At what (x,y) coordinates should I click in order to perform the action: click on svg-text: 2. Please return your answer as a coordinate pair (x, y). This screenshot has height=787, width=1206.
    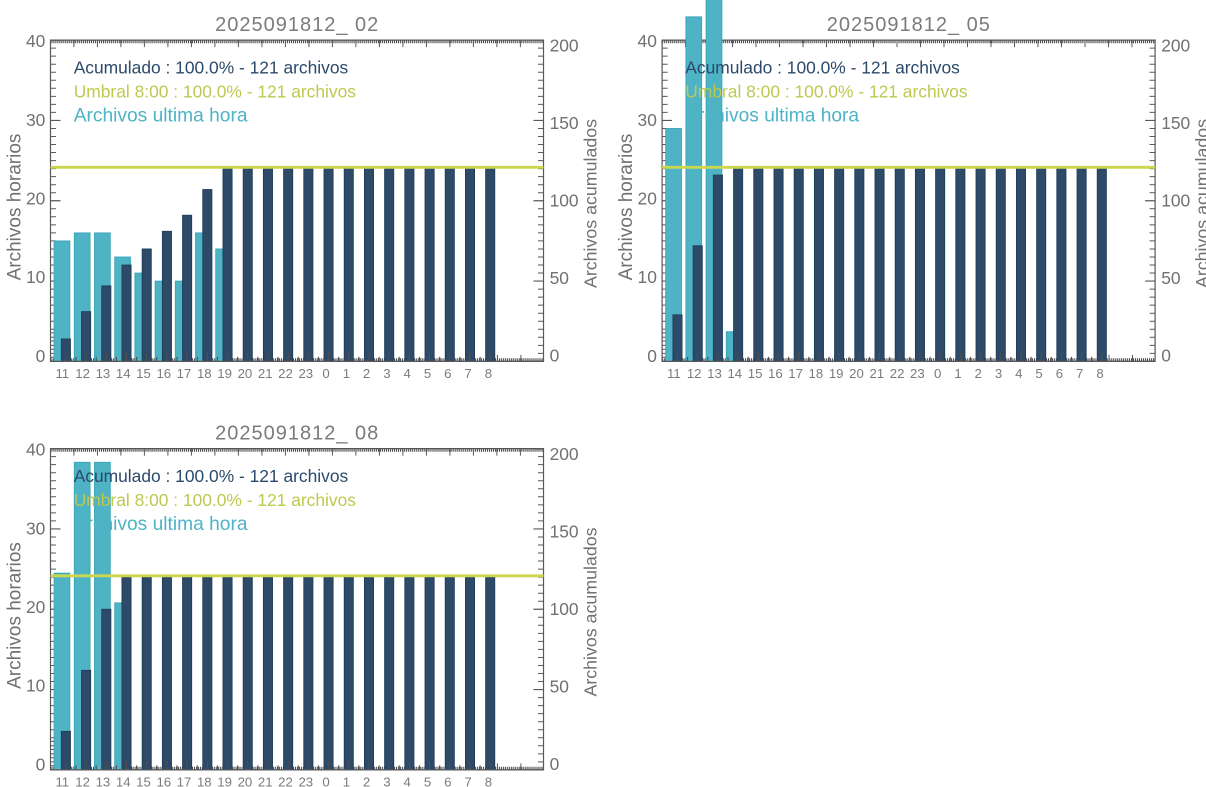
    Looking at the image, I should click on (978, 373).